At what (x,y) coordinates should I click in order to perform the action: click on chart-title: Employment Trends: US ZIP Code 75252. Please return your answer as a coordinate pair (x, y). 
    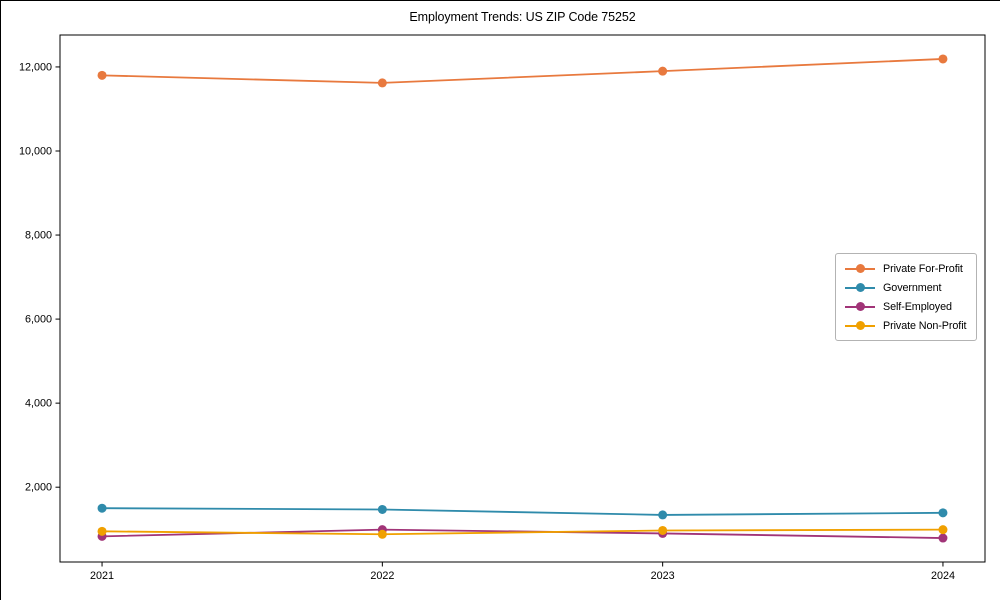
    Looking at the image, I should click on (522, 17).